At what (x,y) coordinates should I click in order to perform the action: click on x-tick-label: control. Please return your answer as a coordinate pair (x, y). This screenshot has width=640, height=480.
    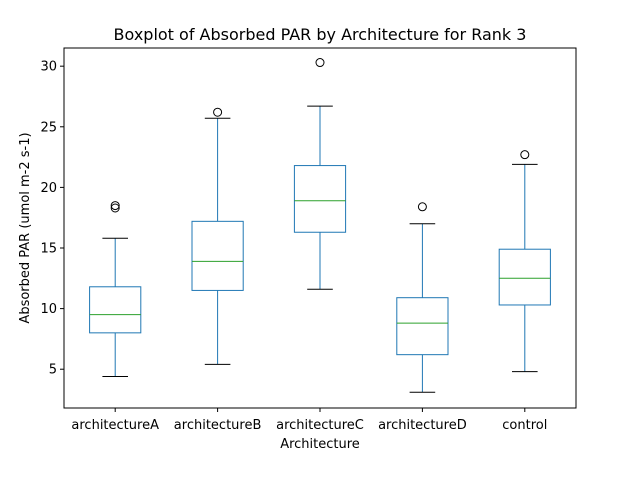
    Looking at the image, I should click on (524, 425).